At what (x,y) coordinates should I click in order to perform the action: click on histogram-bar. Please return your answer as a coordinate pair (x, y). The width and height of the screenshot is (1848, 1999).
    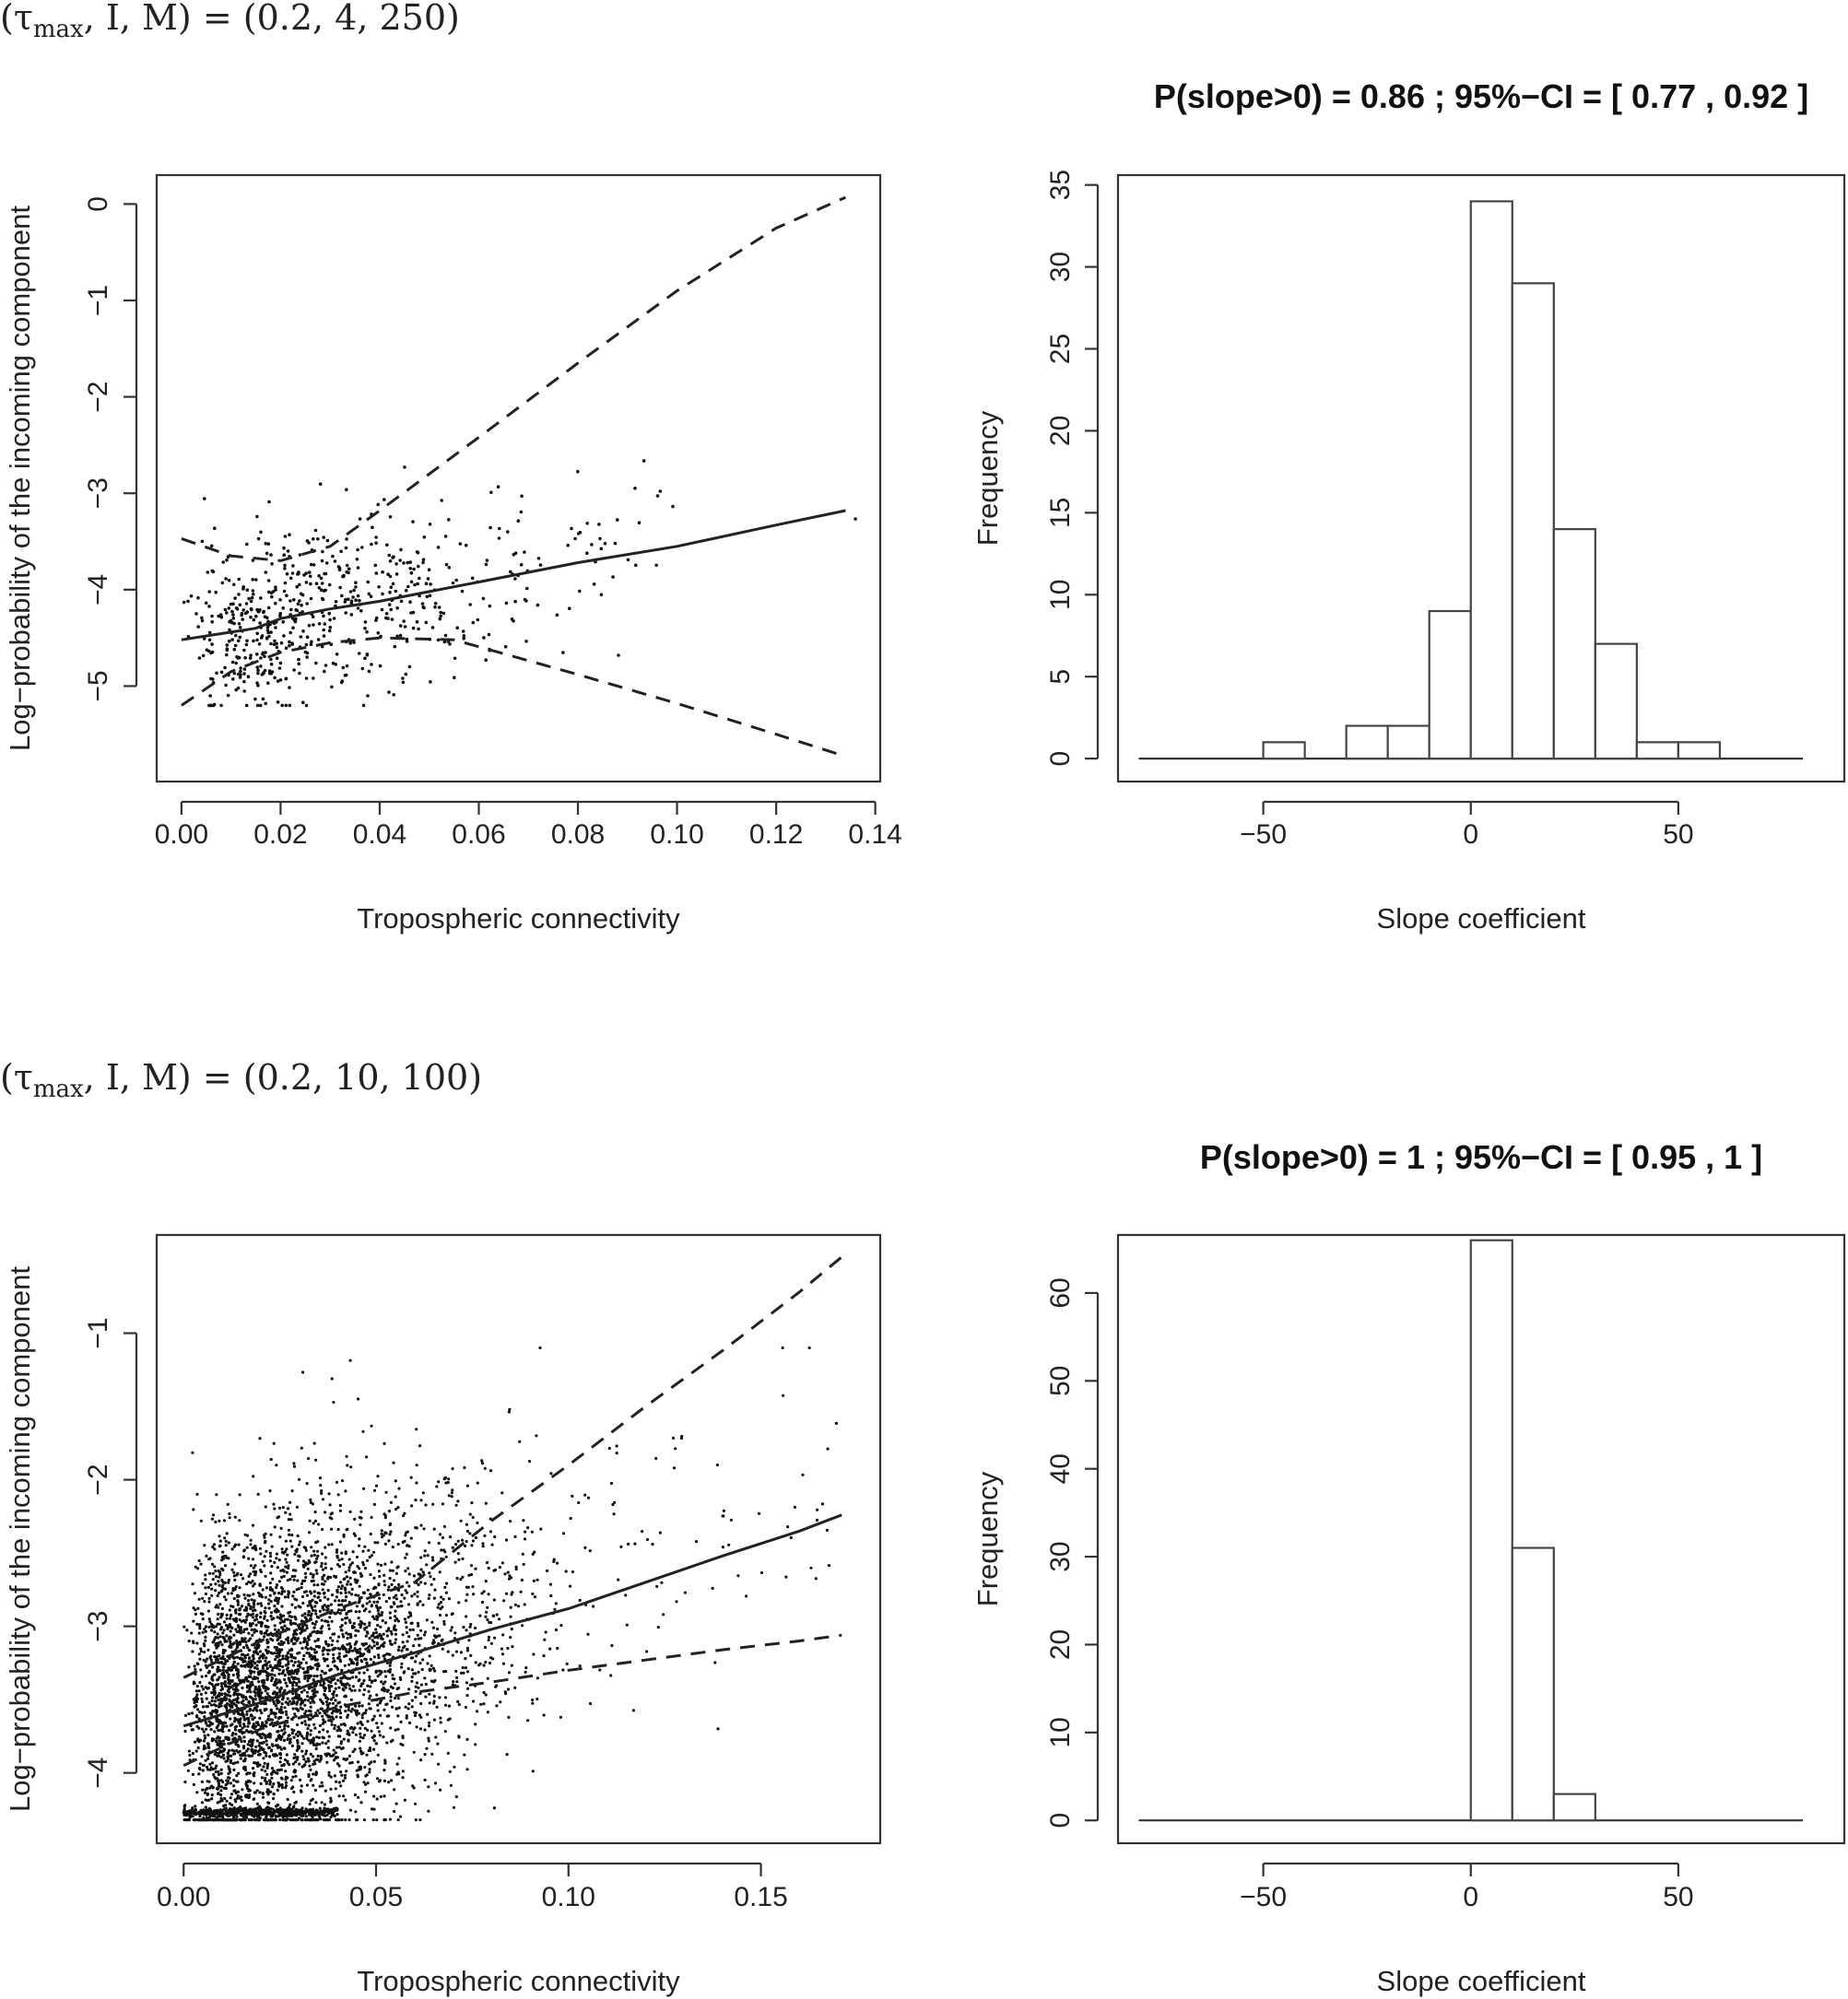
    Looking at the image, I should click on (1367, 742).